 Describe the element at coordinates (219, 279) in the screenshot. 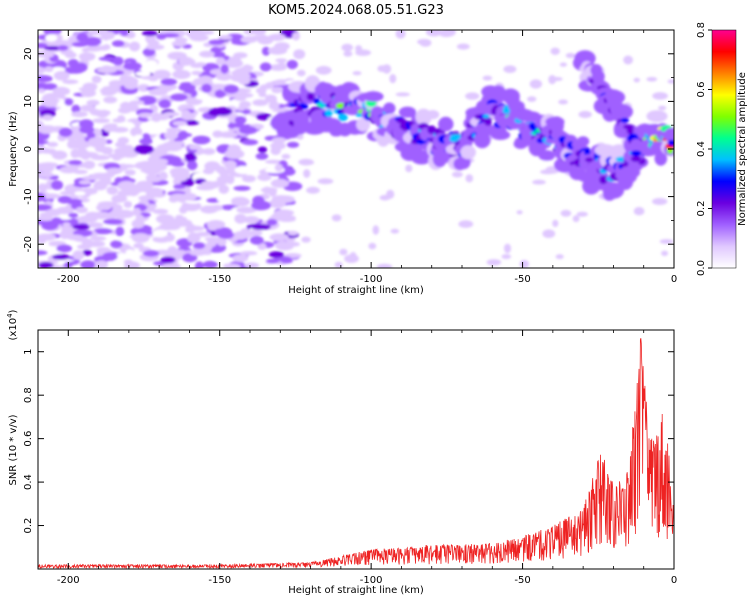

I see `spectrogram-x-tick-label: -150` at that location.